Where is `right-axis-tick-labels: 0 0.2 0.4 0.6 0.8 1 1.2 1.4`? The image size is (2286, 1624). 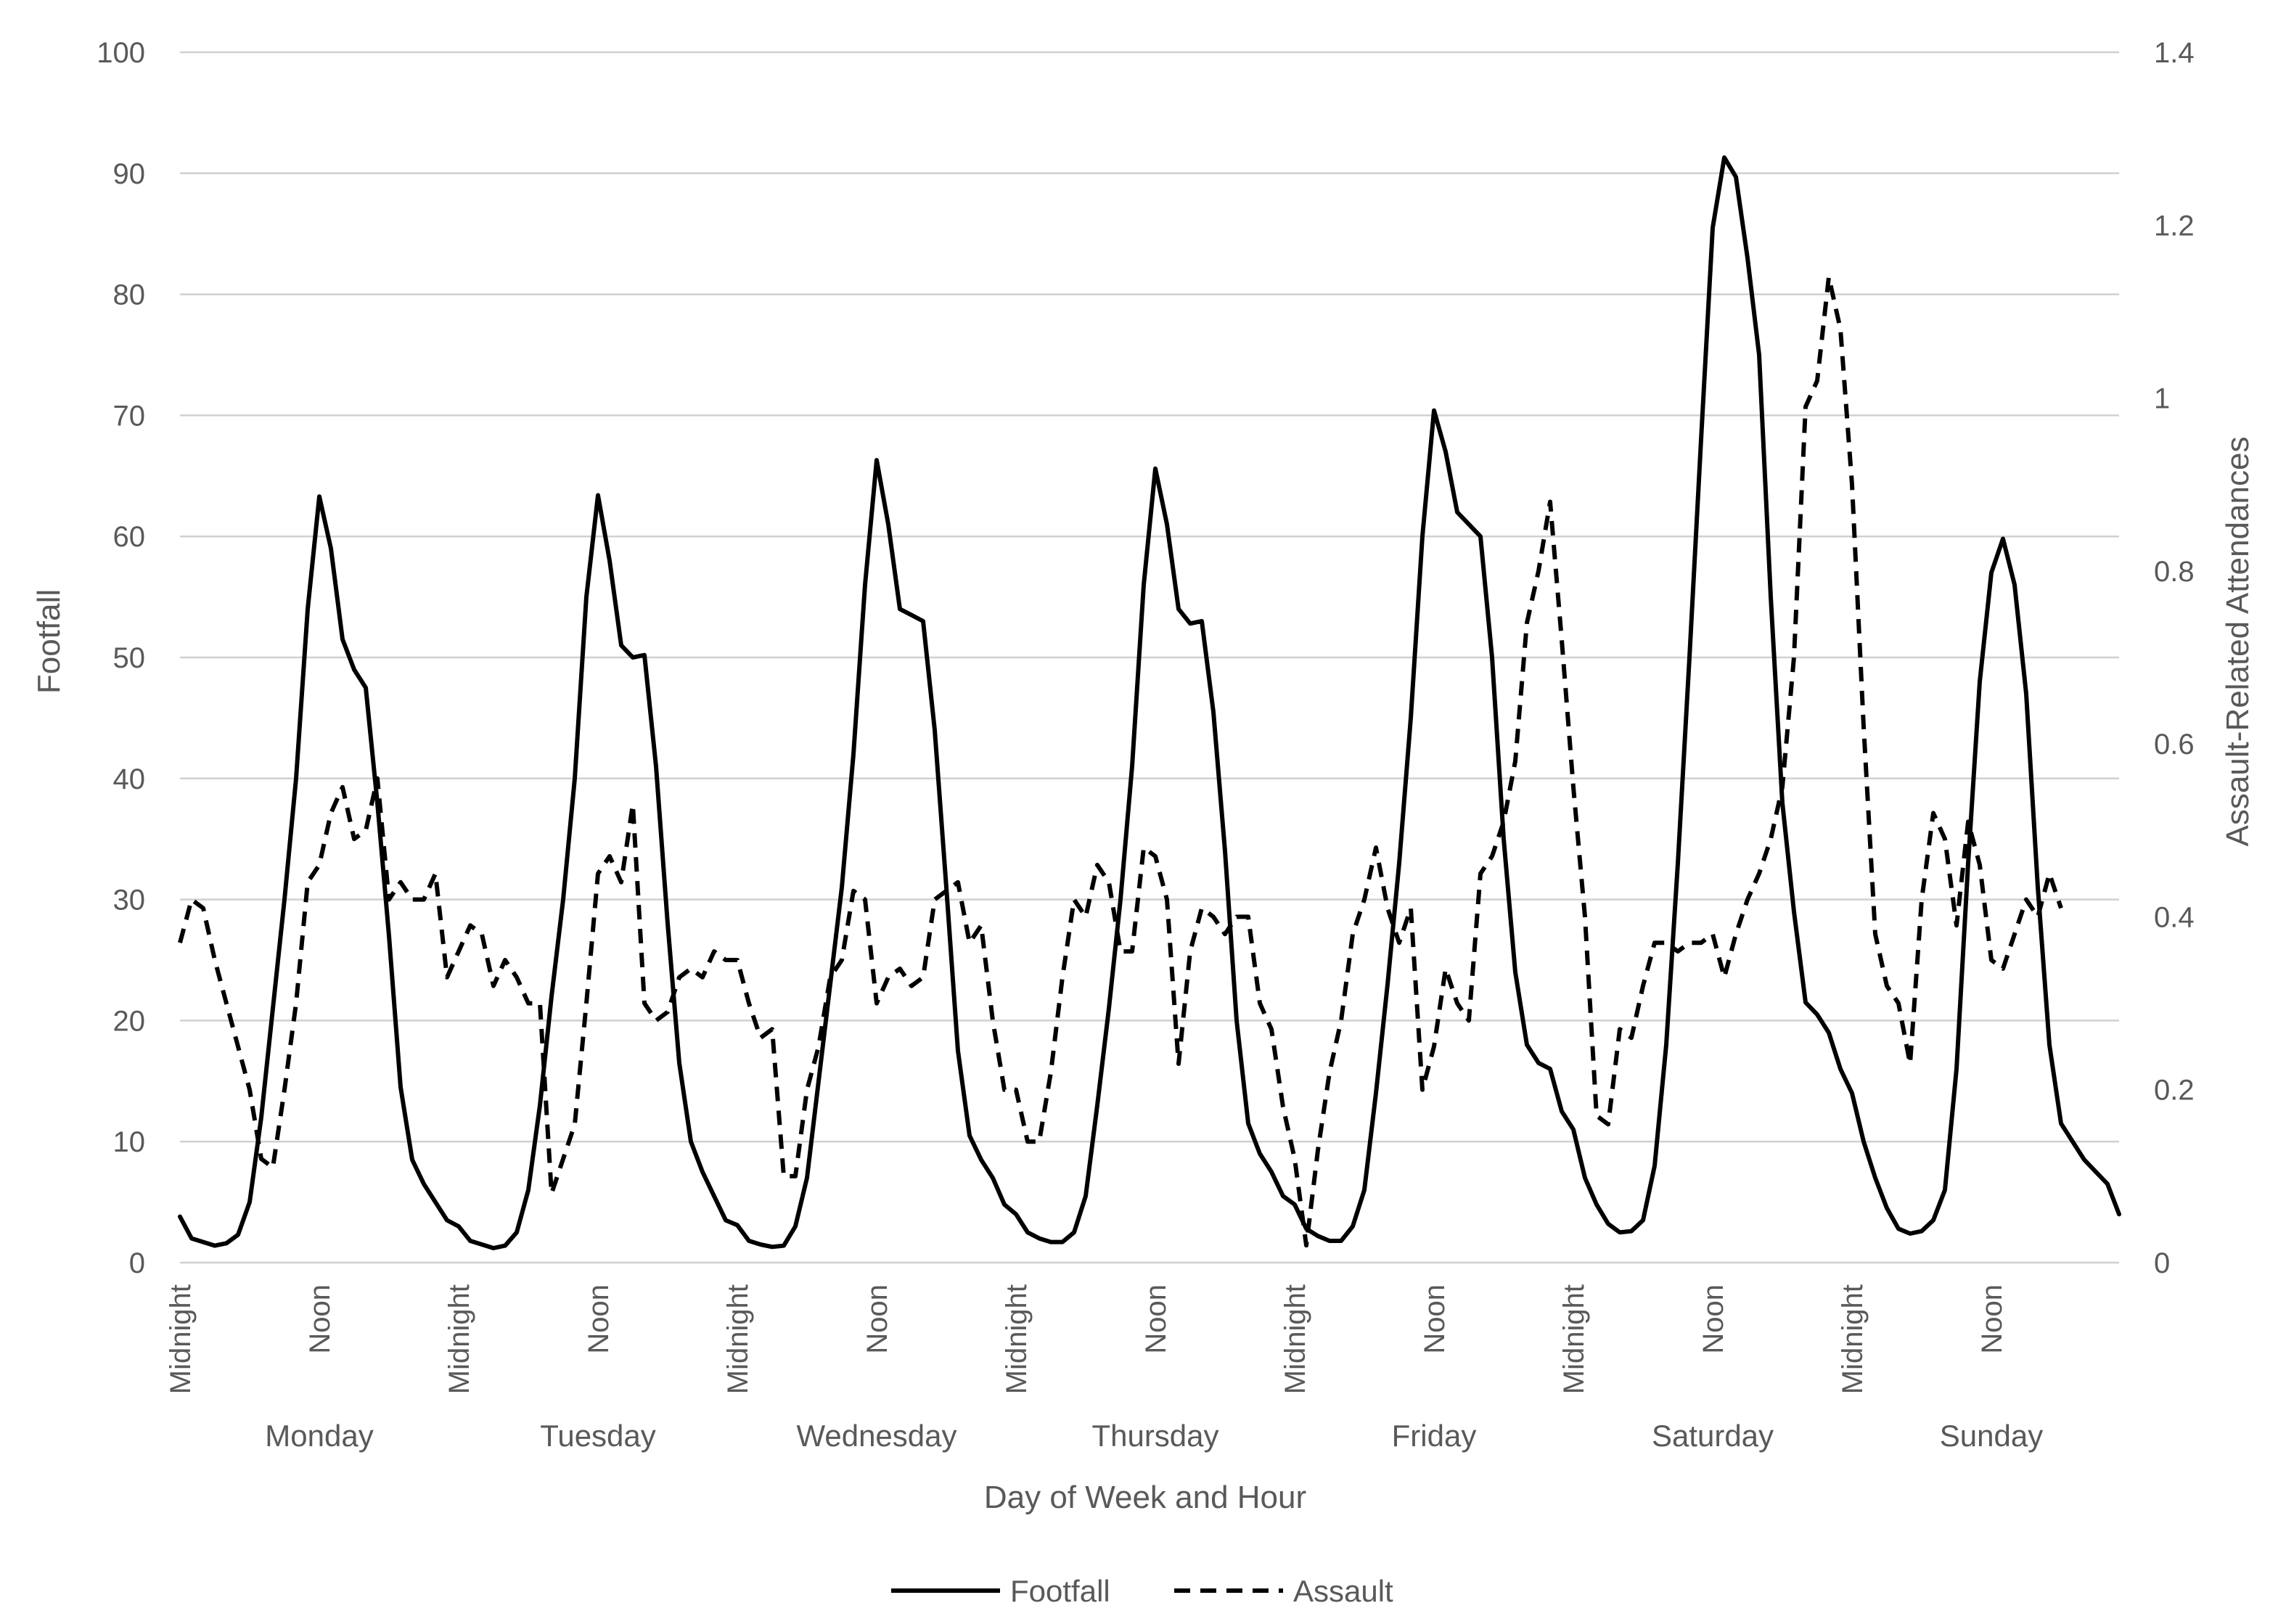 right-axis-tick-labels: 0 0.2 0.4 0.6 0.8 1 1.2 1.4 is located at coordinates (2174, 658).